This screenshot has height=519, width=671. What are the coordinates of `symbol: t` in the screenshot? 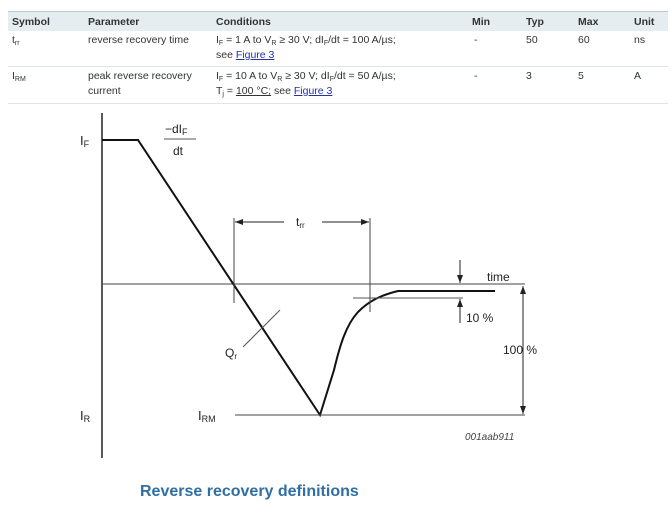 It's located at (13, 40).